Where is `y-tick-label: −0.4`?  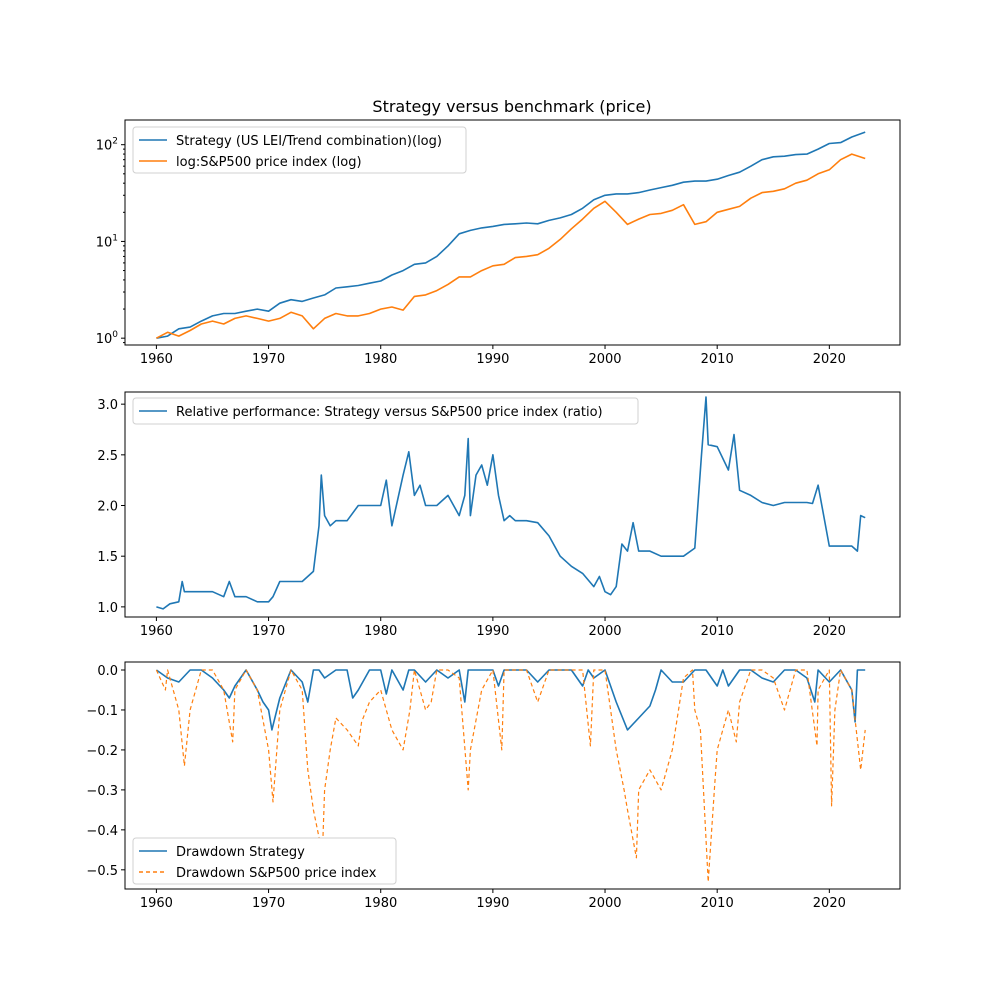
y-tick-label: −0.4 is located at coordinates (102, 831).